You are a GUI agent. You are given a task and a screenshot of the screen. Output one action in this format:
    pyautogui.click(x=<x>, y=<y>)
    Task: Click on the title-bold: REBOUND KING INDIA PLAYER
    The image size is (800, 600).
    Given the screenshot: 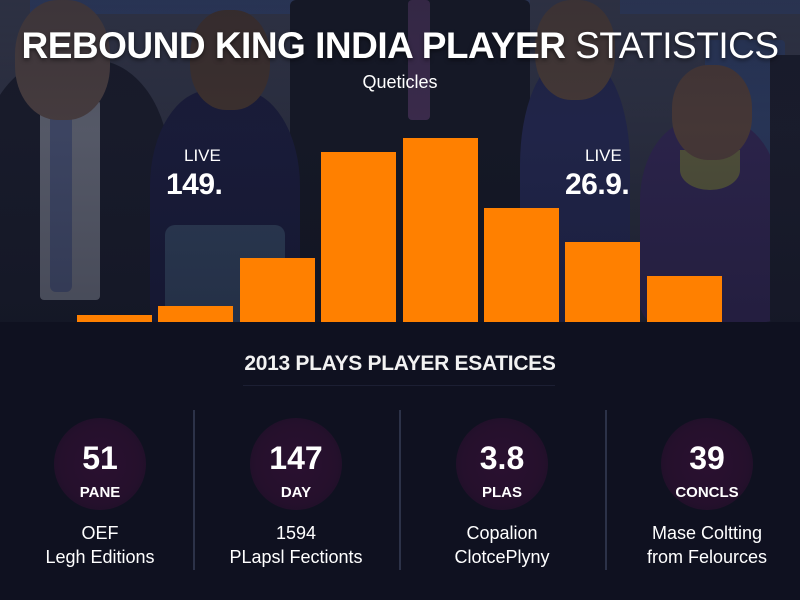 What is the action you would take?
    pyautogui.click(x=293, y=45)
    